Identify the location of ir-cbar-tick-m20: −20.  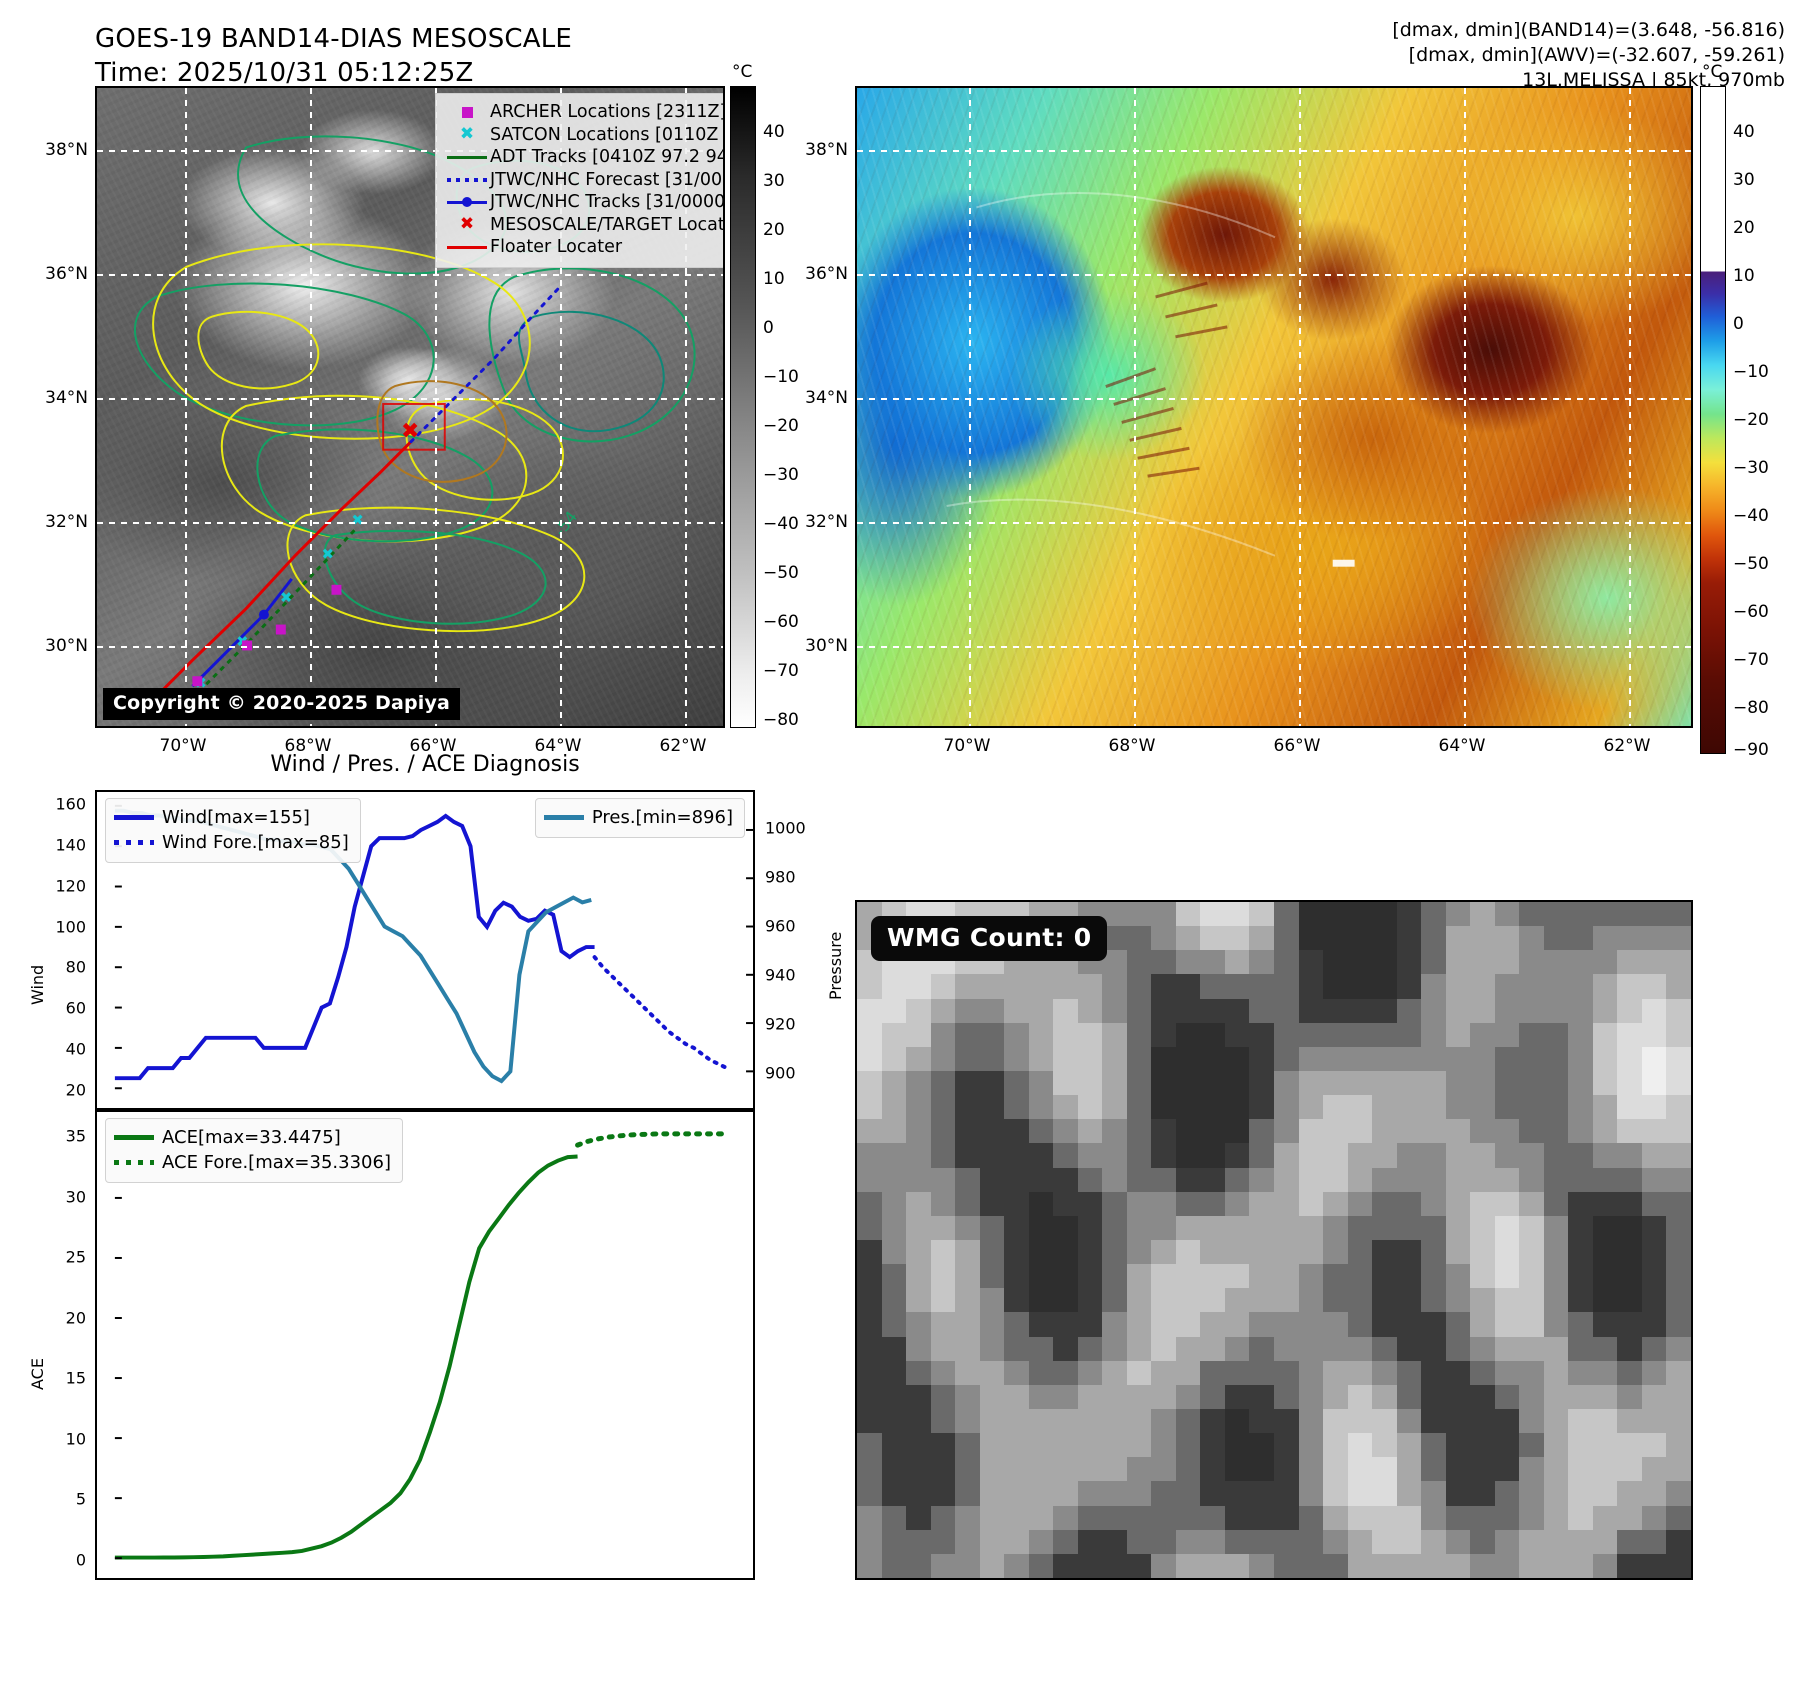
(781, 426).